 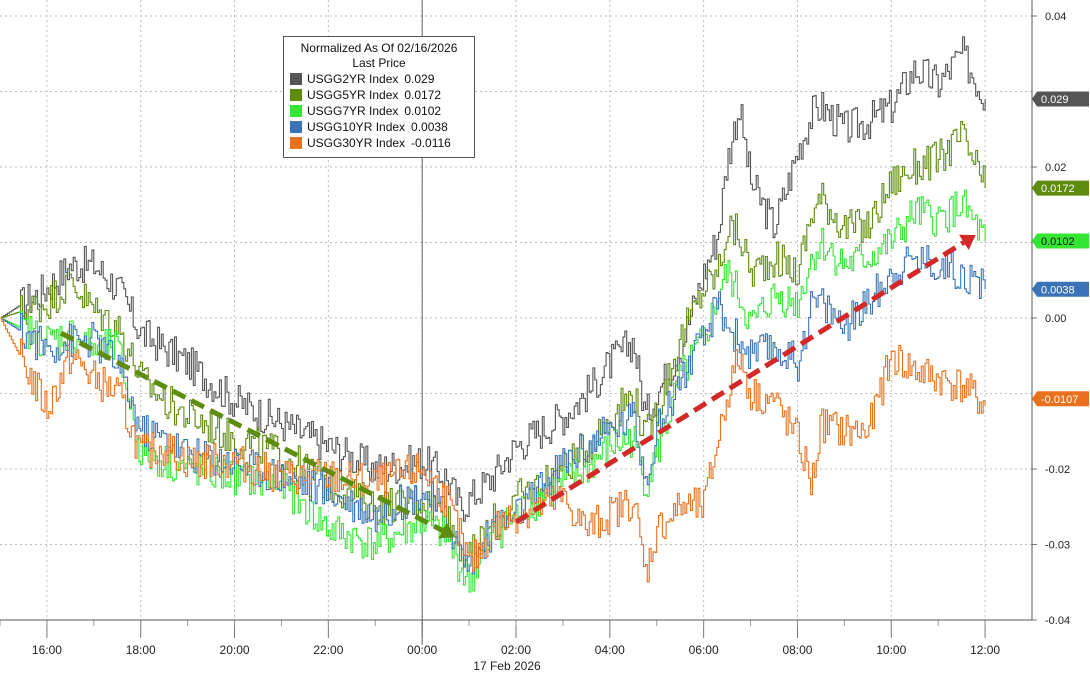 What do you see at coordinates (423, 95) in the screenshot?
I see `legend-series-value: 0.0172` at bounding box center [423, 95].